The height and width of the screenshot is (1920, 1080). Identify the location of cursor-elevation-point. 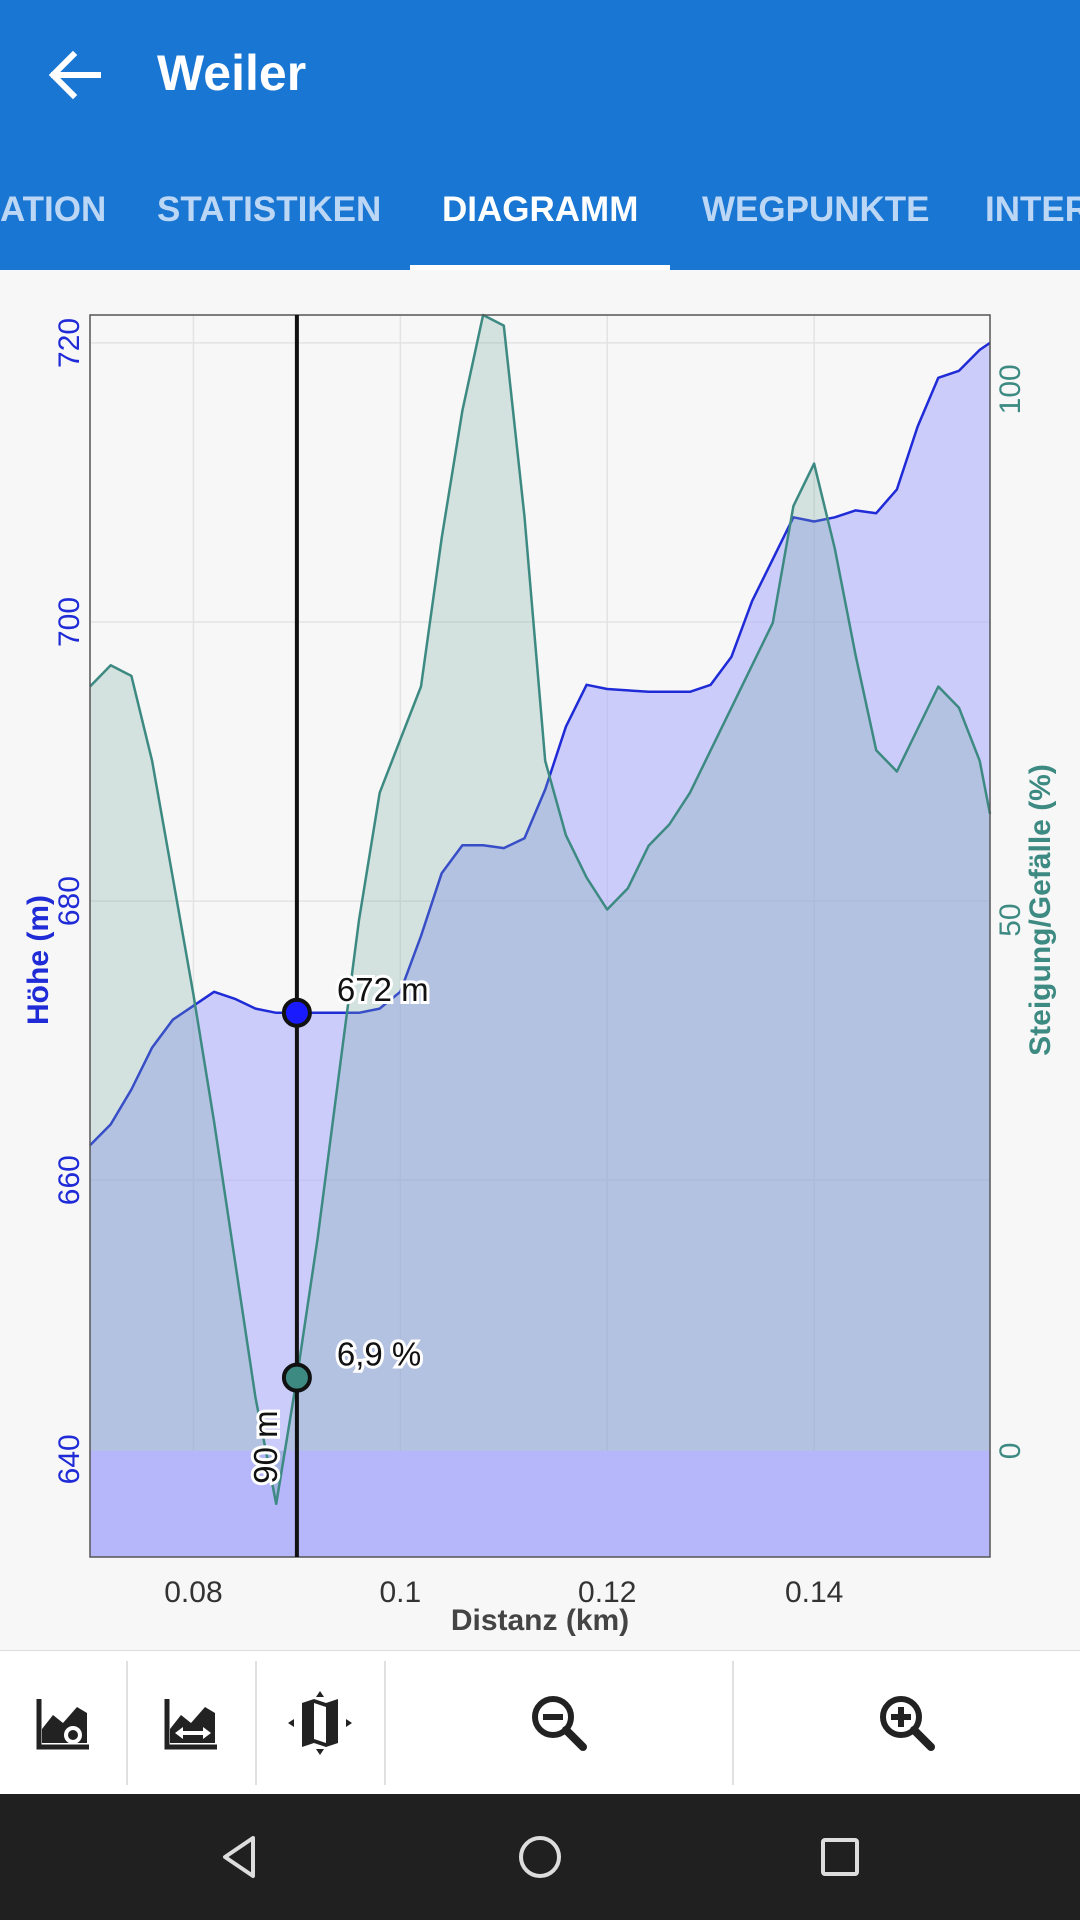
(296, 1012).